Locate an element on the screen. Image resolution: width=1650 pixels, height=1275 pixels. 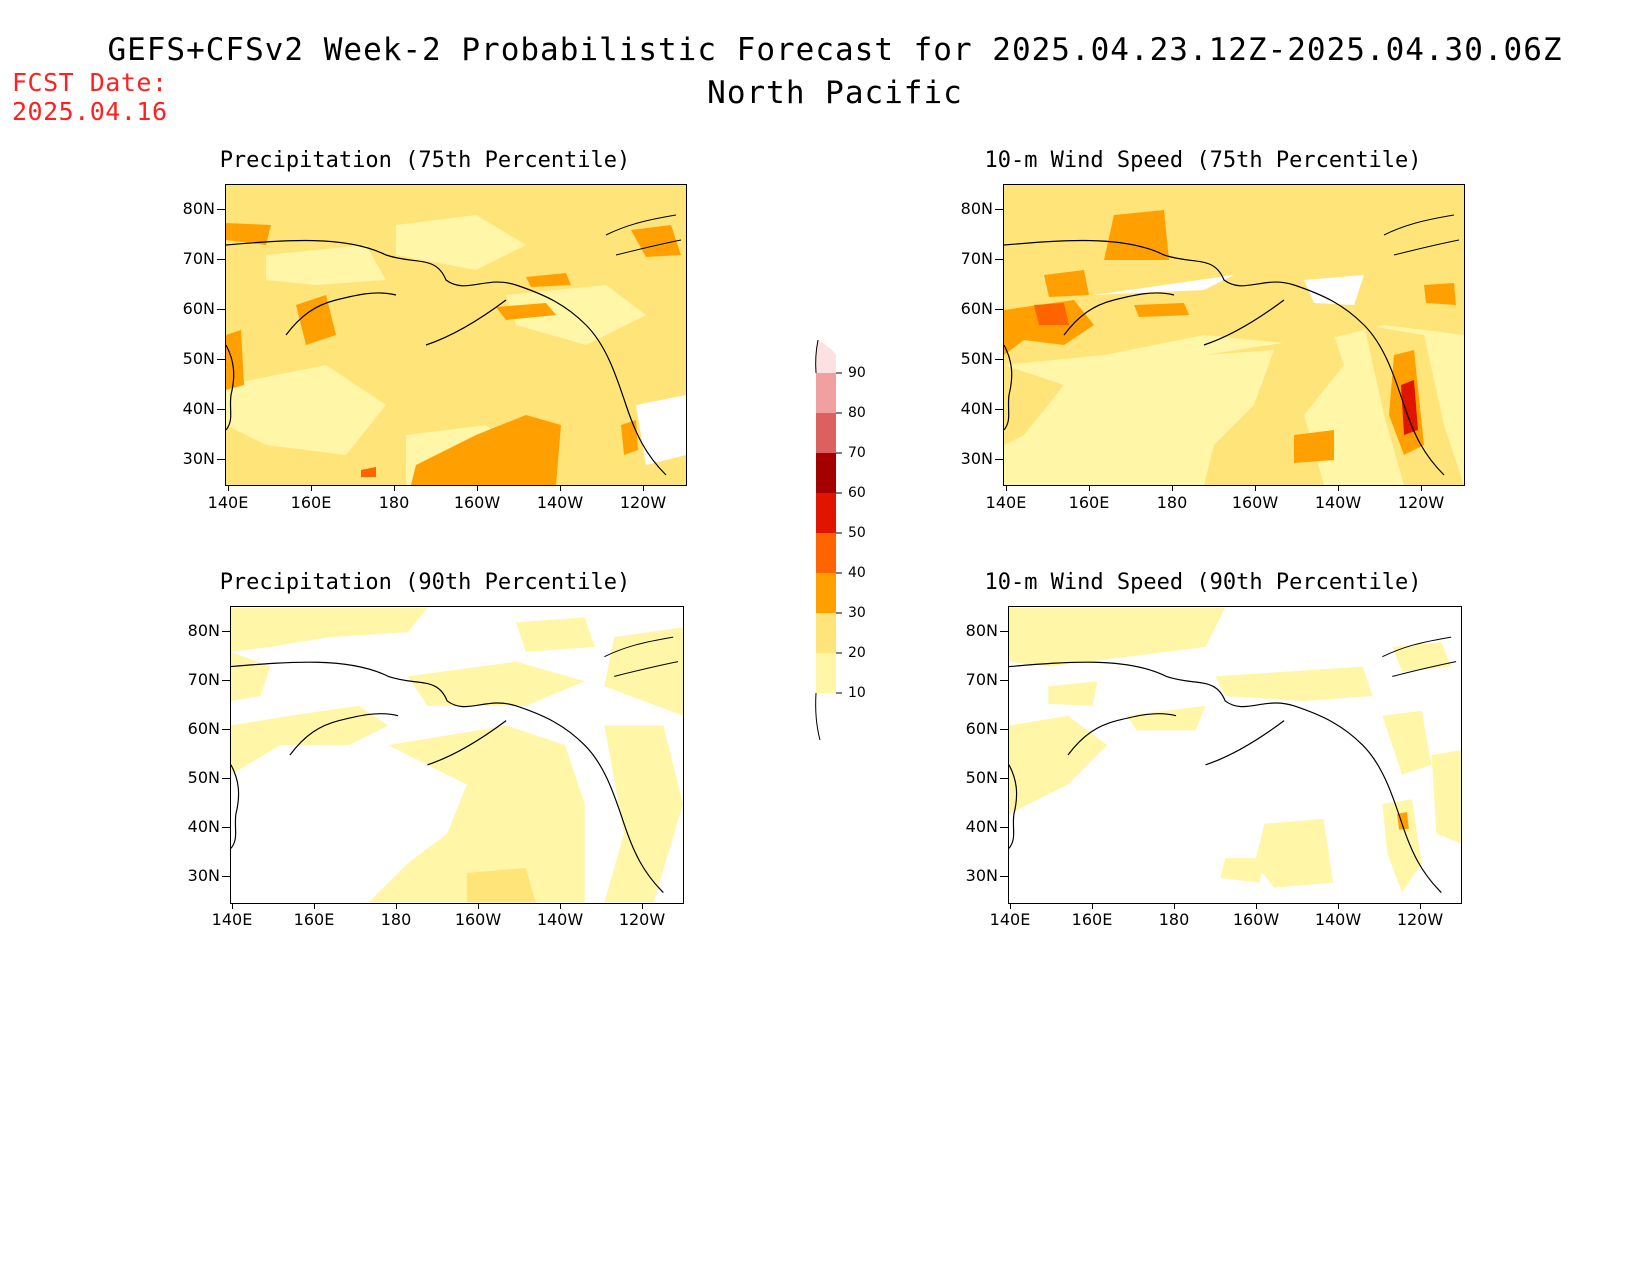
colorbar-label: 90 is located at coordinates (857, 373).